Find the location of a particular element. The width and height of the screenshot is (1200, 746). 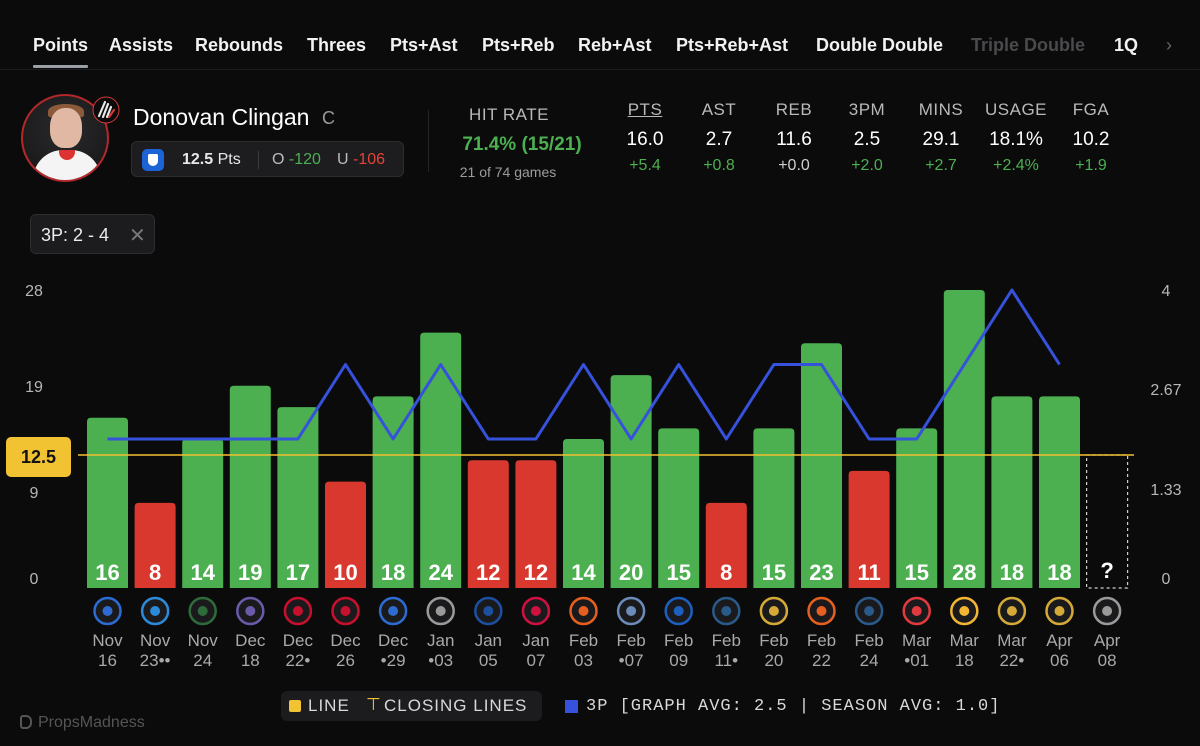

close-icon: ✕ is located at coordinates (137, 236).